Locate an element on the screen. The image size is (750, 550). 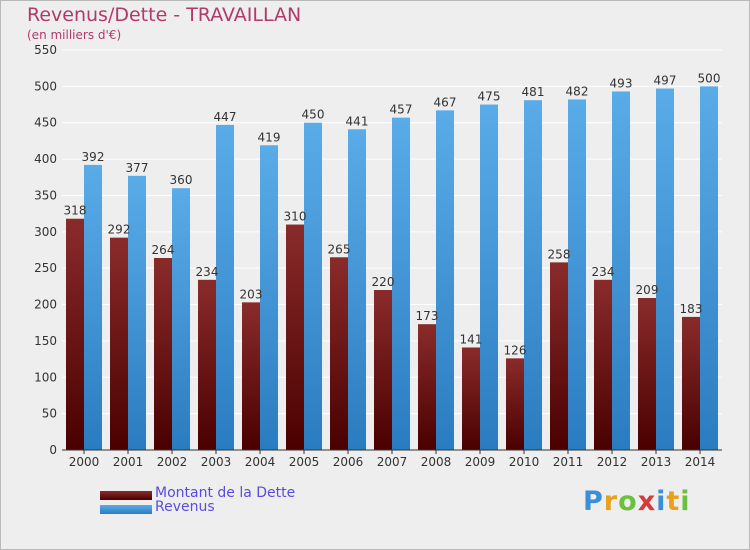
x-tick-label: 2006 is located at coordinates (348, 462).